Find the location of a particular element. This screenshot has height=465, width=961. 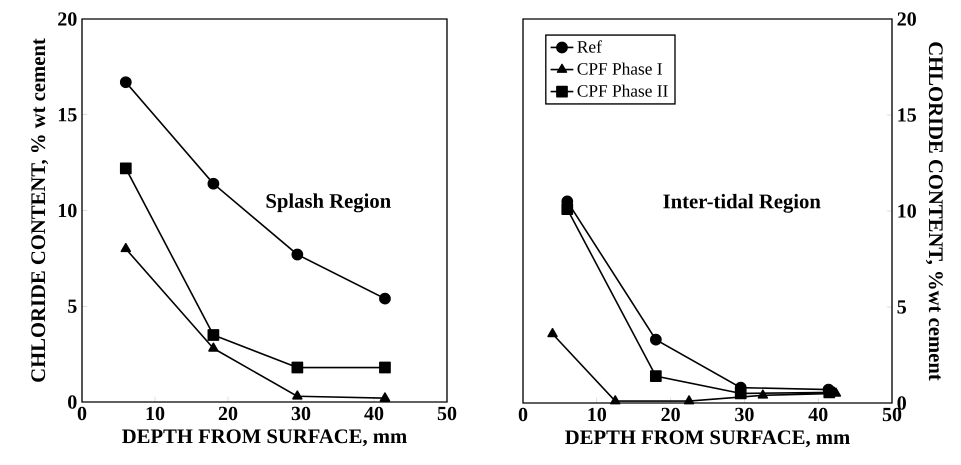

y-axis-title: CHLORIDE CONTENT, % wt cement is located at coordinates (39, 210).